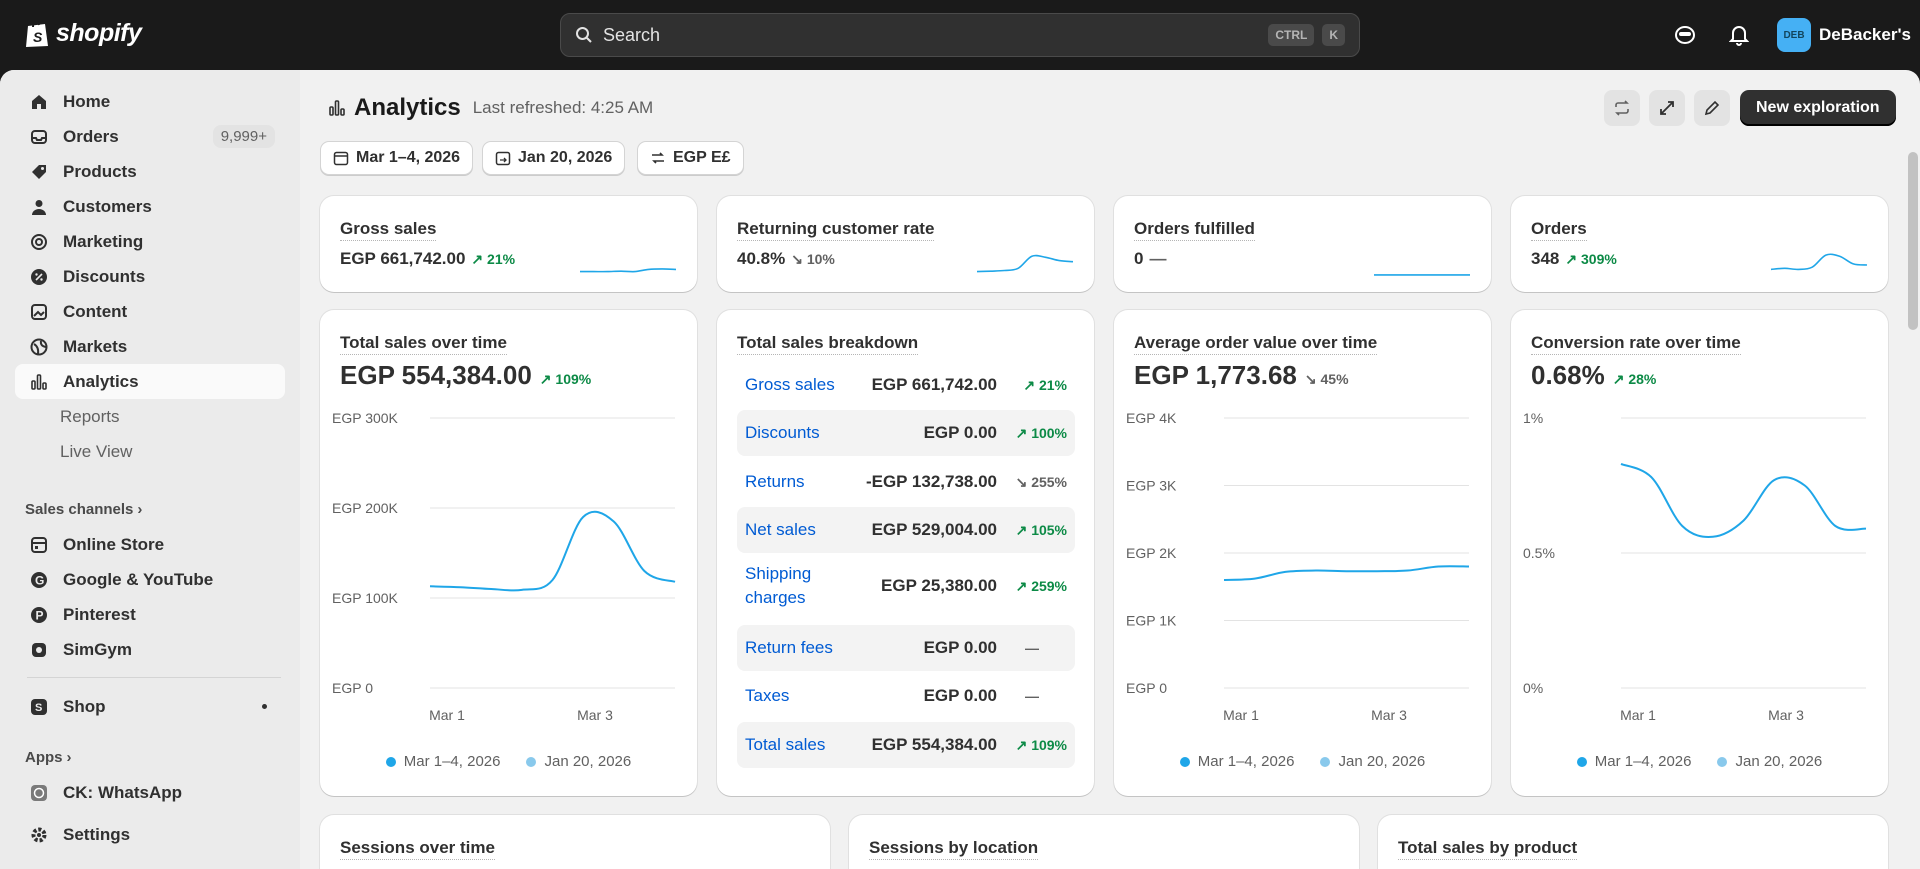 This screenshot has height=869, width=1920. Describe the element at coordinates (150, 101) in the screenshot. I see `sidebar-item-home: Home` at that location.